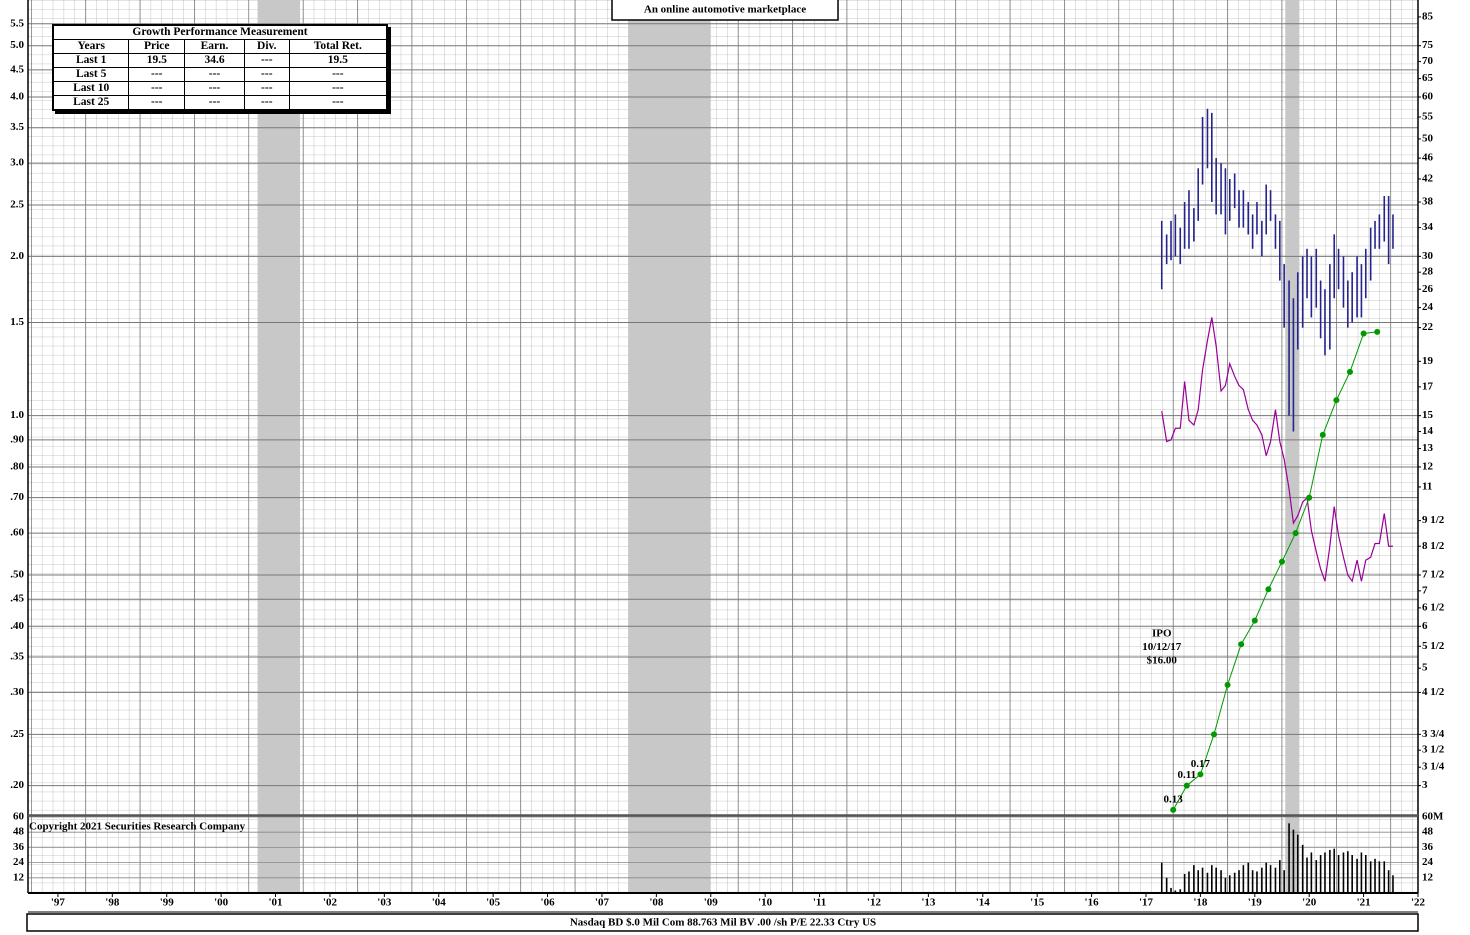  Describe the element at coordinates (1433, 750) in the screenshot. I see `y2-tick-label: 3 1/2` at that location.